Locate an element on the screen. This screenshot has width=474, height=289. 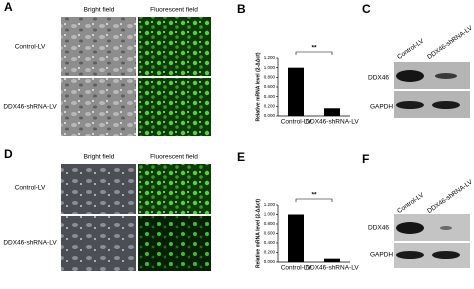
panel-f: F Control-LV DDX46-shRNA-LV DDX46 GAPDH is located at coordinates (418, 210).